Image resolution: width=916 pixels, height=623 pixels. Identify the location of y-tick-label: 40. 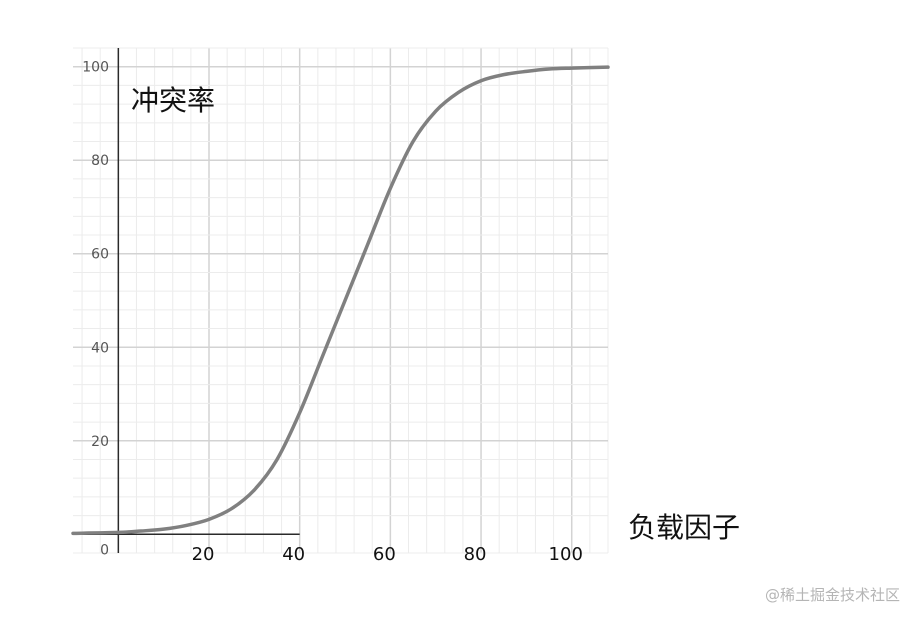
(100, 348).